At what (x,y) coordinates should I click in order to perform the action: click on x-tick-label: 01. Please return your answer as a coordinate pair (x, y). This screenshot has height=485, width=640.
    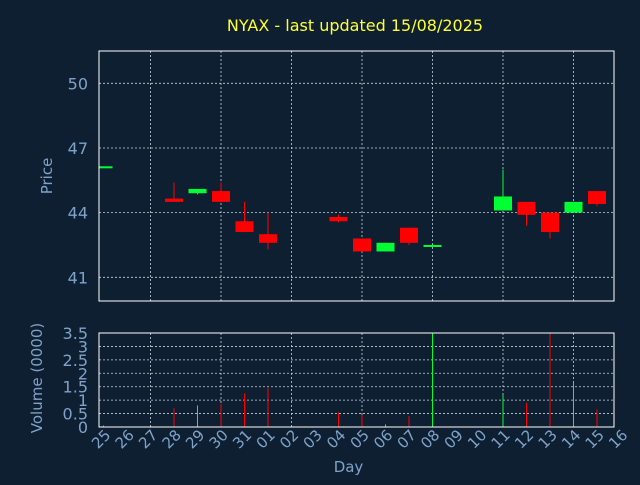
    Looking at the image, I should click on (266, 439).